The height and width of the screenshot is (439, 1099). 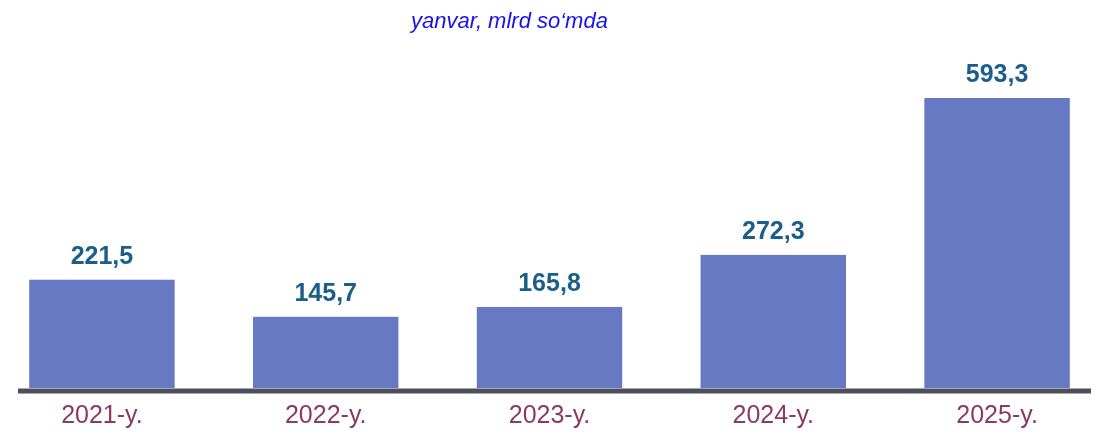 What do you see at coordinates (773, 414) in the screenshot?
I see `x-tick-label: 2024-y.` at bounding box center [773, 414].